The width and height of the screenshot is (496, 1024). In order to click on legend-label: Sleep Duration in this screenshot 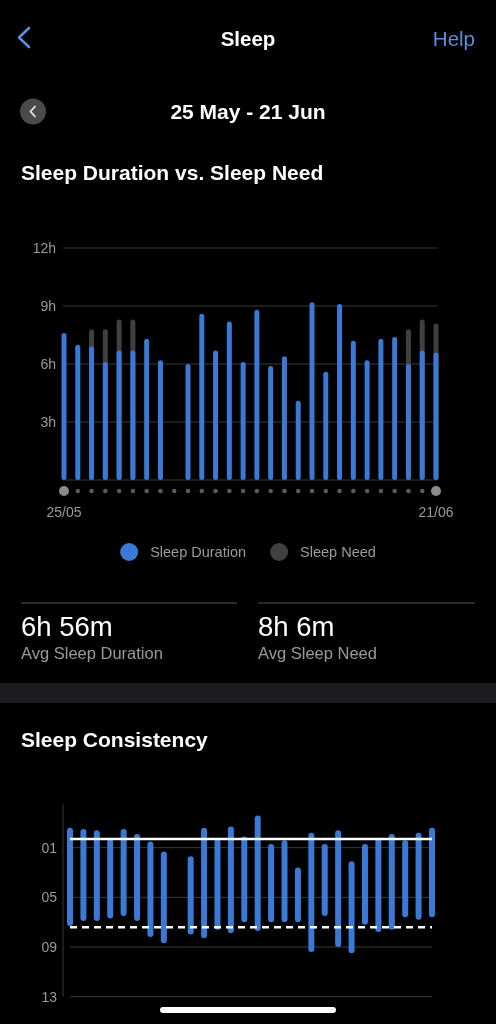, I will do `click(198, 552)`.